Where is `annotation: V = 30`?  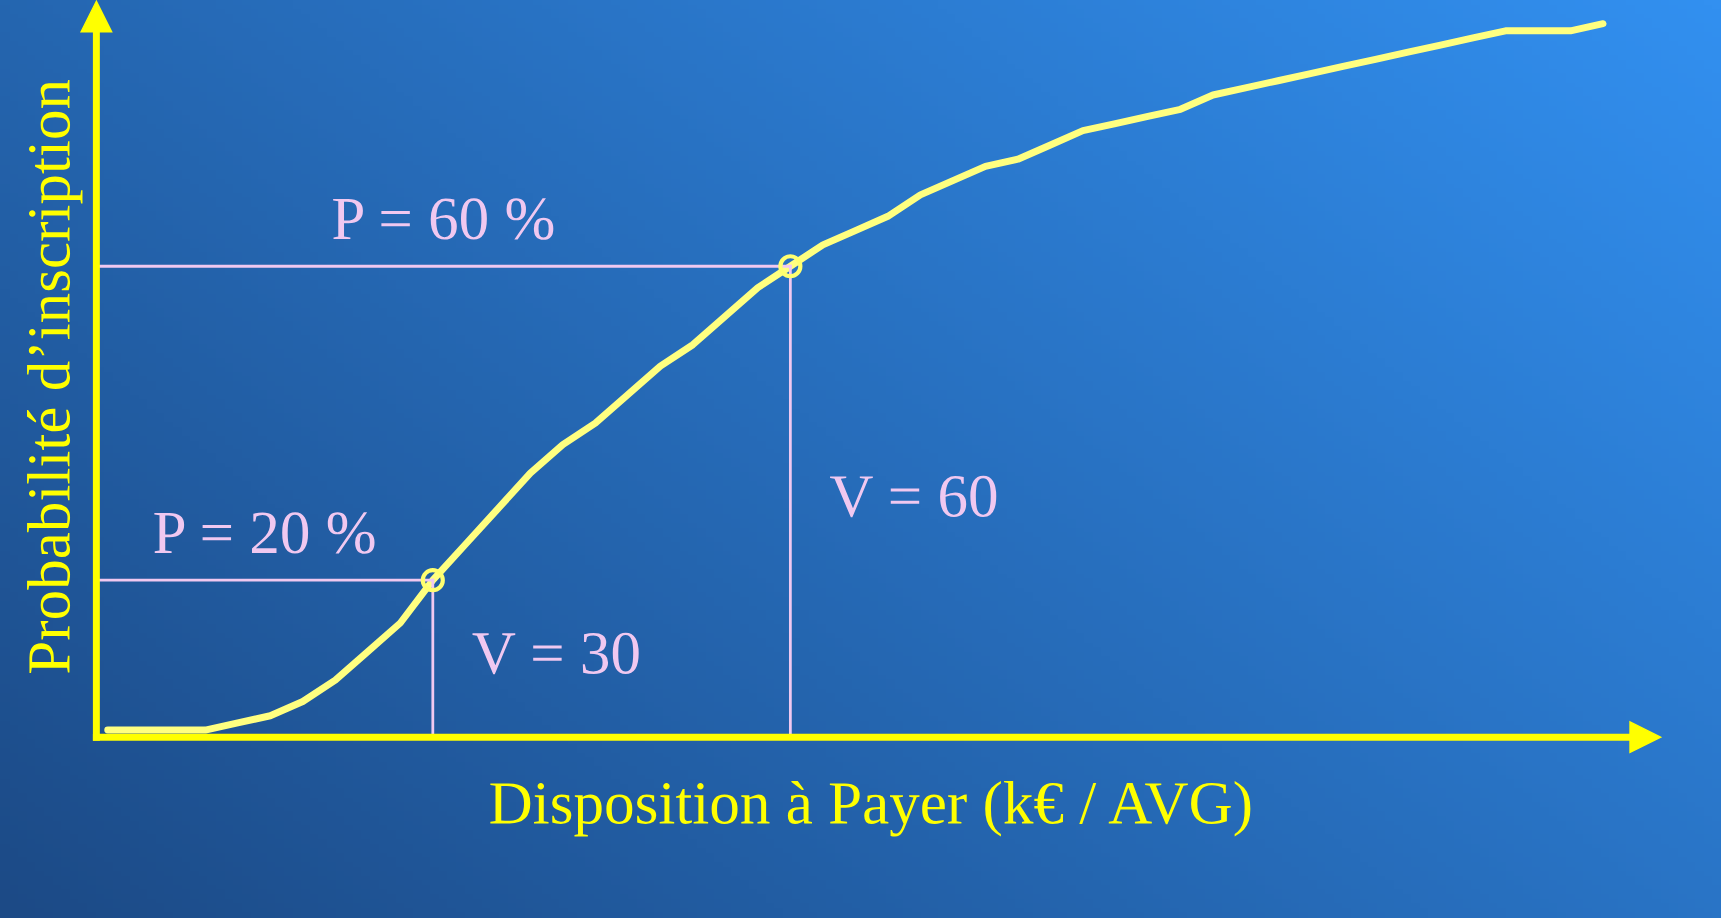
annotation: V = 30 is located at coordinates (555, 653).